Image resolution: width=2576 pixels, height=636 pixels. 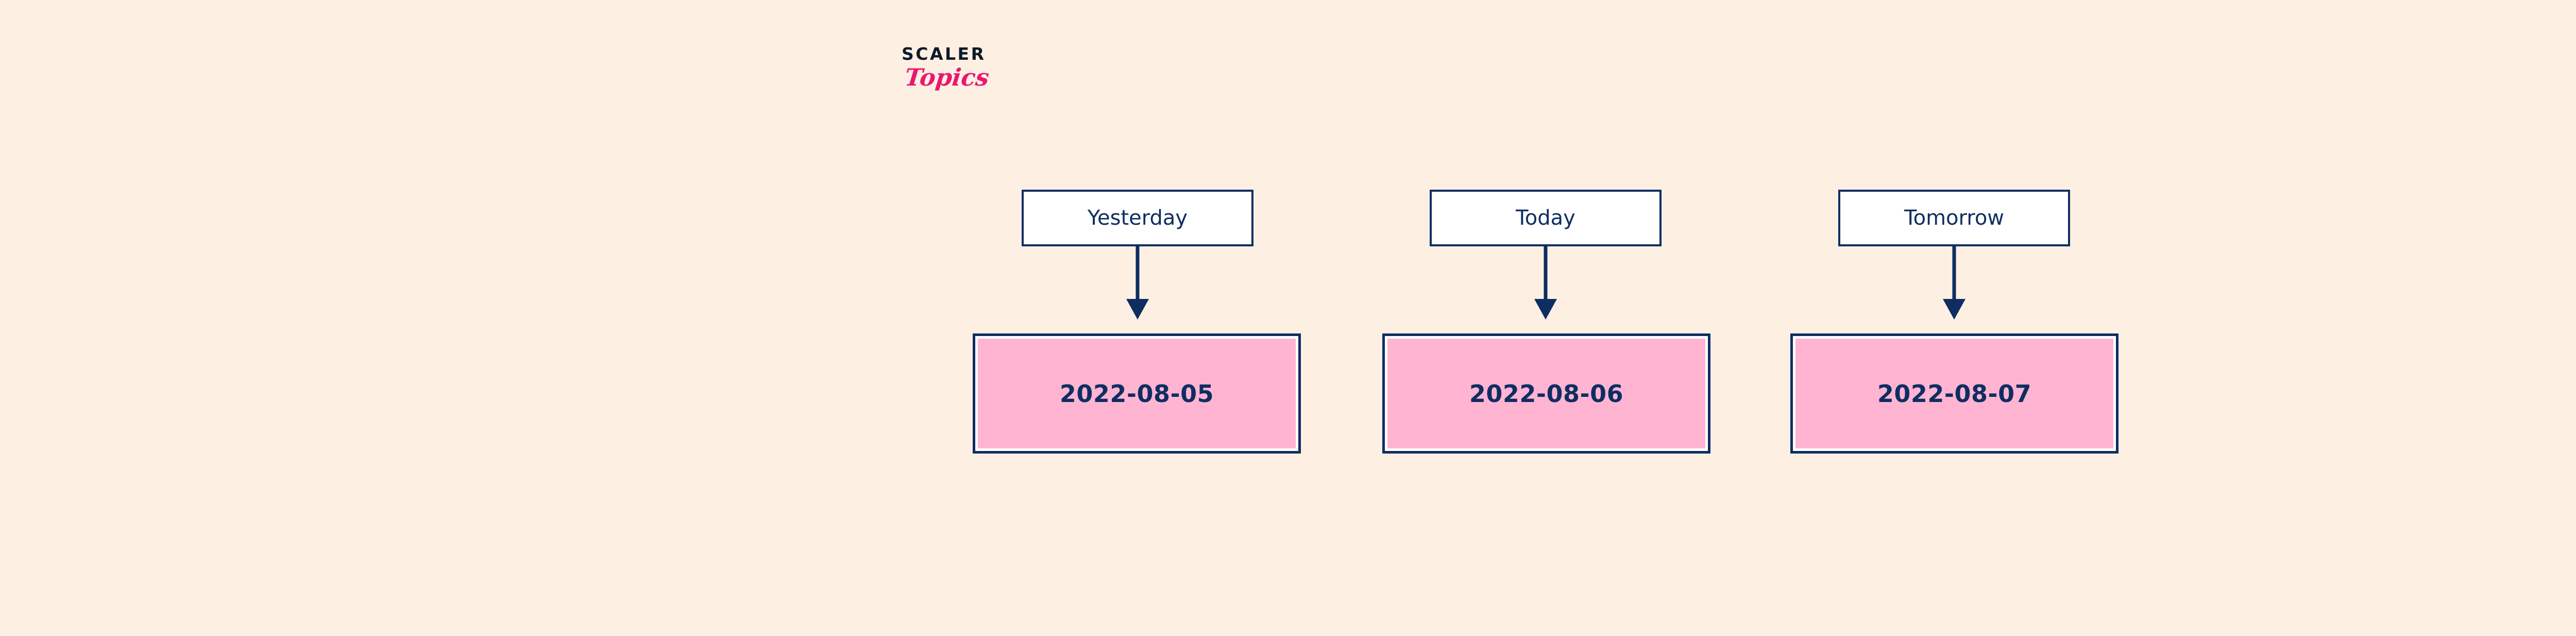 I want to click on date-text-today: 2022-08-06, so click(x=1546, y=393).